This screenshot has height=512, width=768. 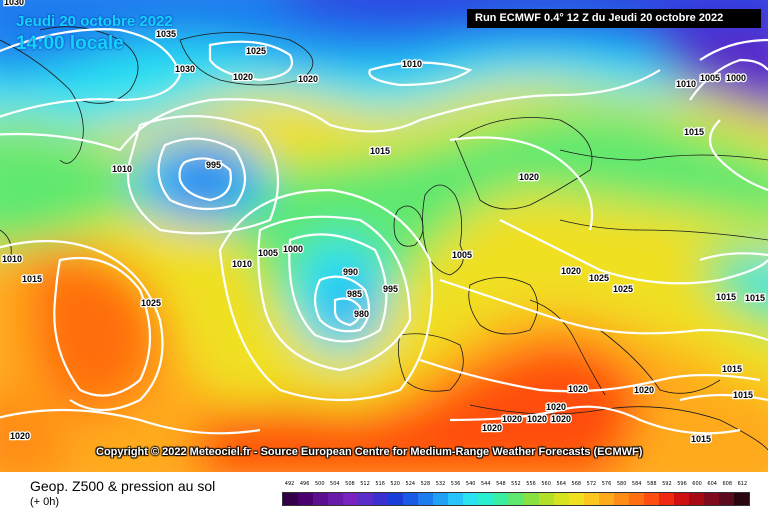 What do you see at coordinates (697, 484) in the screenshot?
I see `legend-value-label: 600` at bounding box center [697, 484].